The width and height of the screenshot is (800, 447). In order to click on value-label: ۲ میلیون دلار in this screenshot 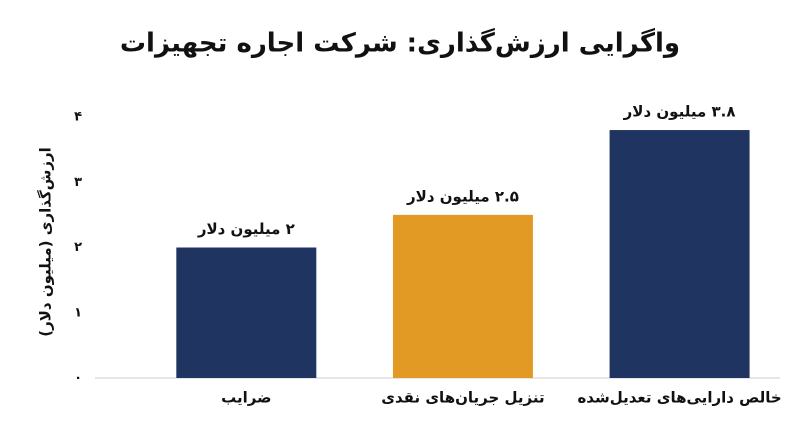, I will do `click(246, 229)`.